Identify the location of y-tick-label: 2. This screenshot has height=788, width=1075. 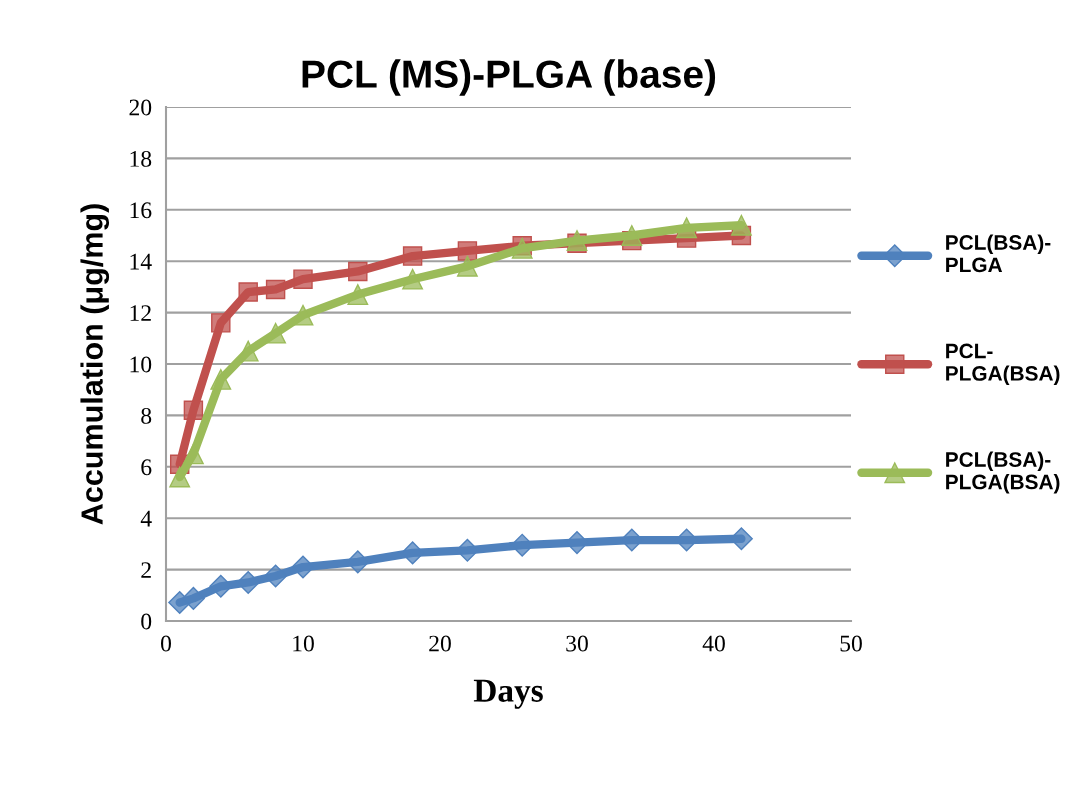
(146, 570).